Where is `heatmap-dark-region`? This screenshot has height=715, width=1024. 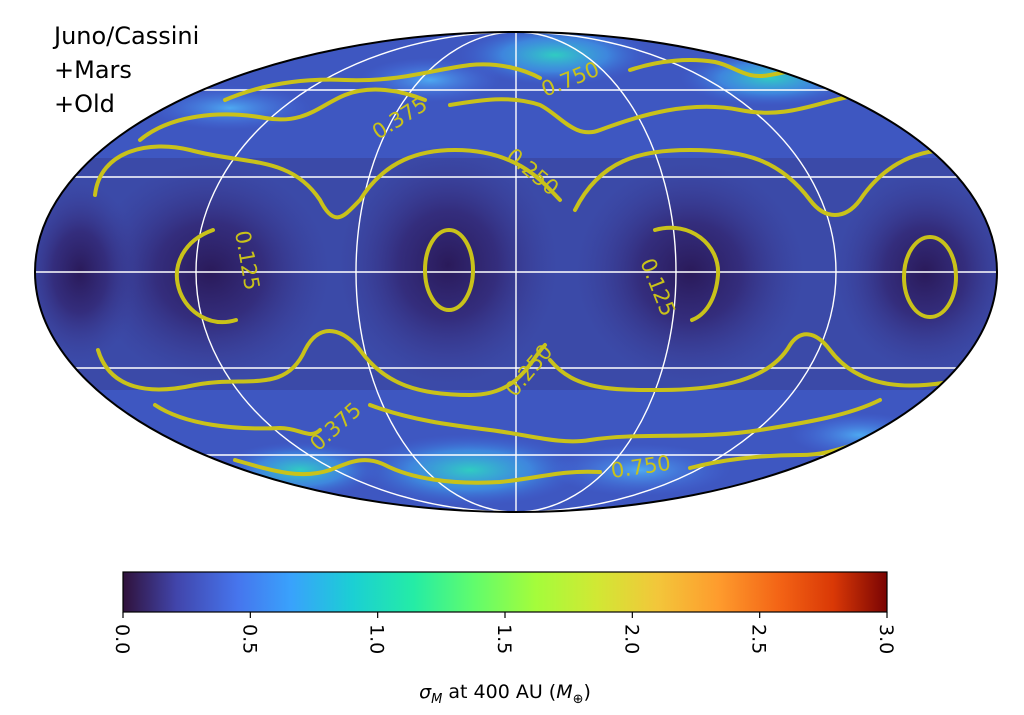 heatmap-dark-region is located at coordinates (448, 265).